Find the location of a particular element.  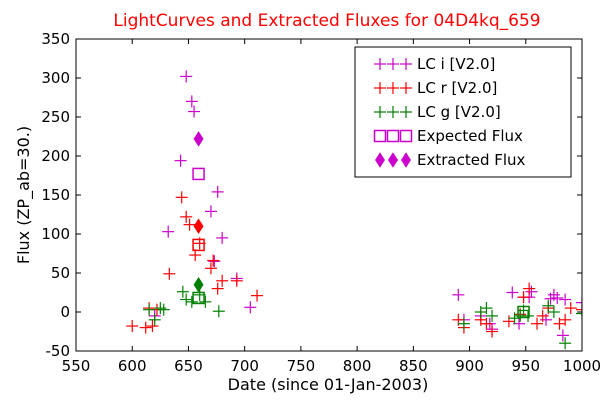

legend-entry: LC i [V2.0] is located at coordinates (434, 64).